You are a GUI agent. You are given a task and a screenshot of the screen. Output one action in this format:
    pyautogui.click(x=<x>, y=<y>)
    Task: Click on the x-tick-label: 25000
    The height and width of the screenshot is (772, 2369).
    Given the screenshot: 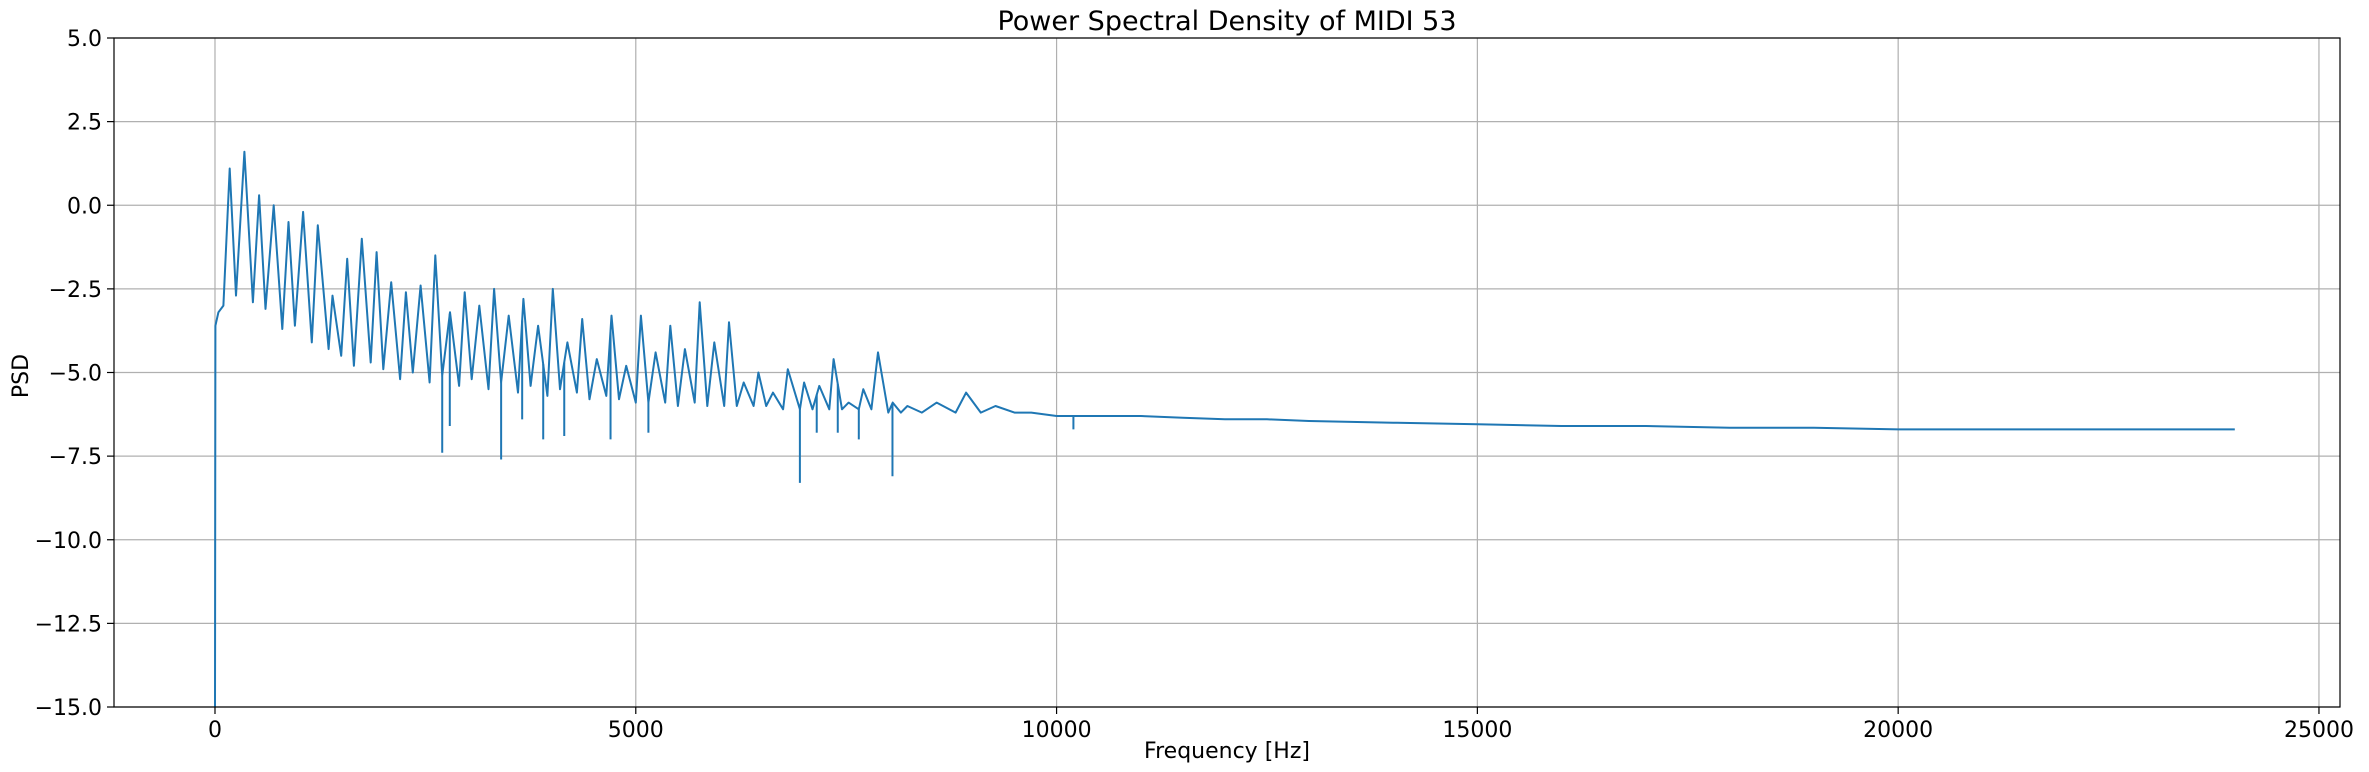 What is the action you would take?
    pyautogui.click(x=2319, y=730)
    